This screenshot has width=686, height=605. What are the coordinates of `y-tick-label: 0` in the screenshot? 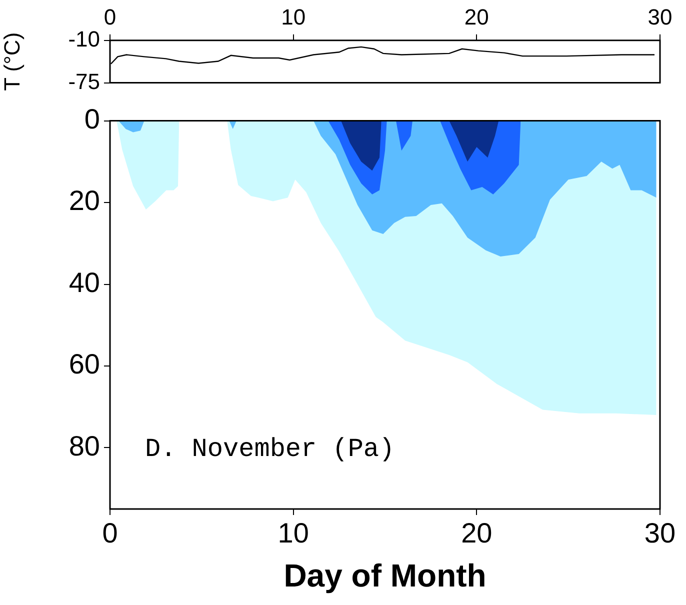 It's located at (92, 119).